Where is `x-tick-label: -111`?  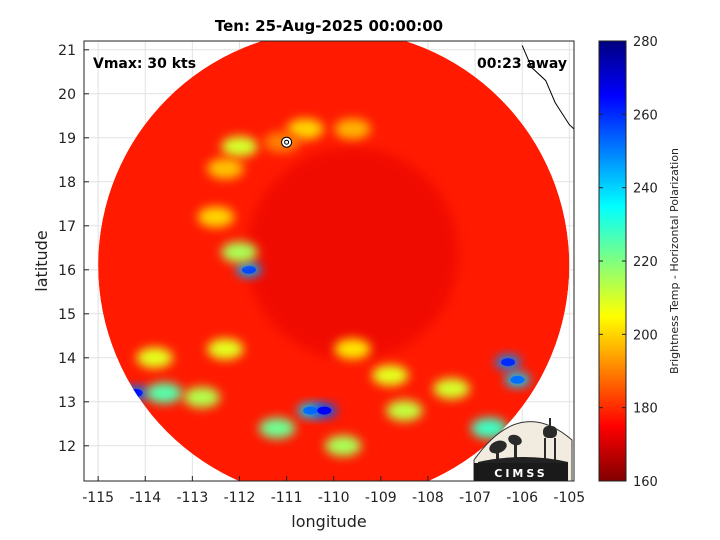 x-tick-label: -111 is located at coordinates (287, 498).